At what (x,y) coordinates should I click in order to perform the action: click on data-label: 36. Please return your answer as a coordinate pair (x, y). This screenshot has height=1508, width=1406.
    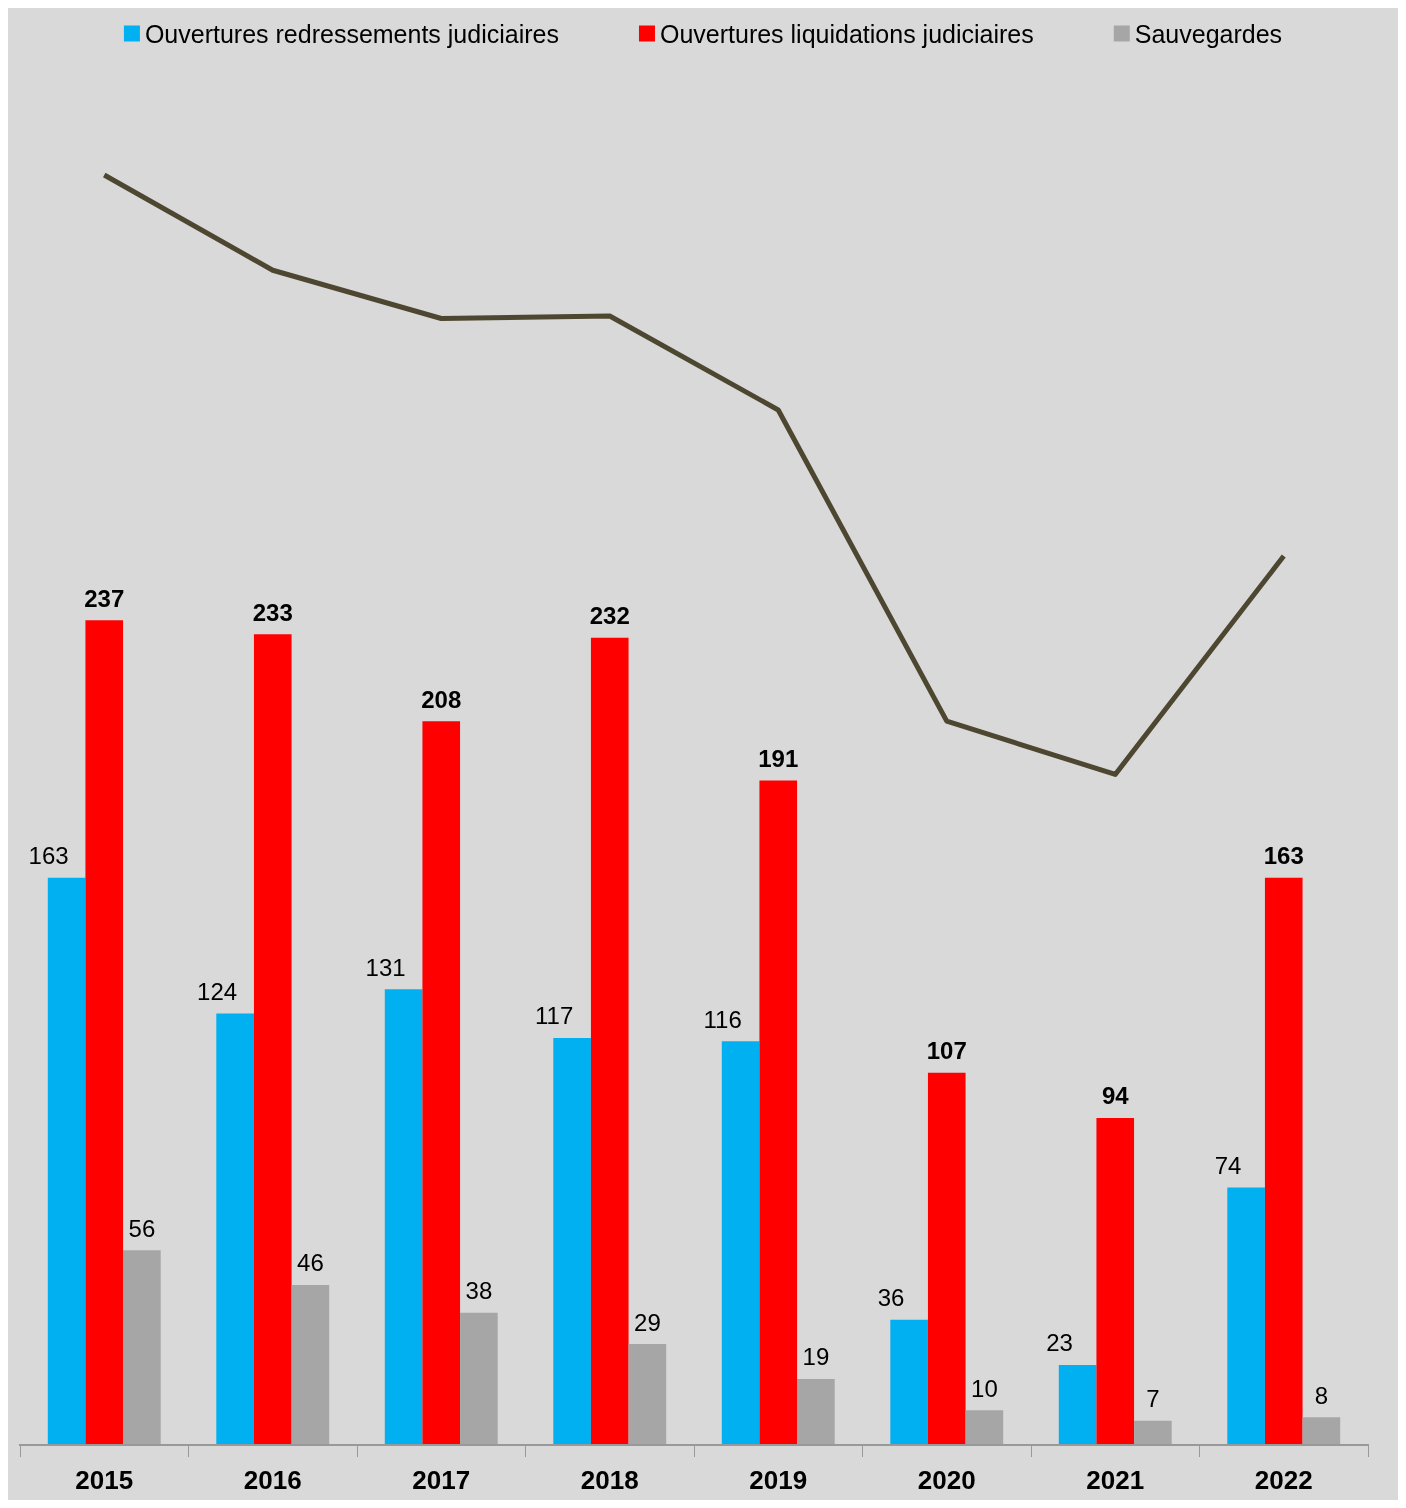
    Looking at the image, I should click on (891, 1298).